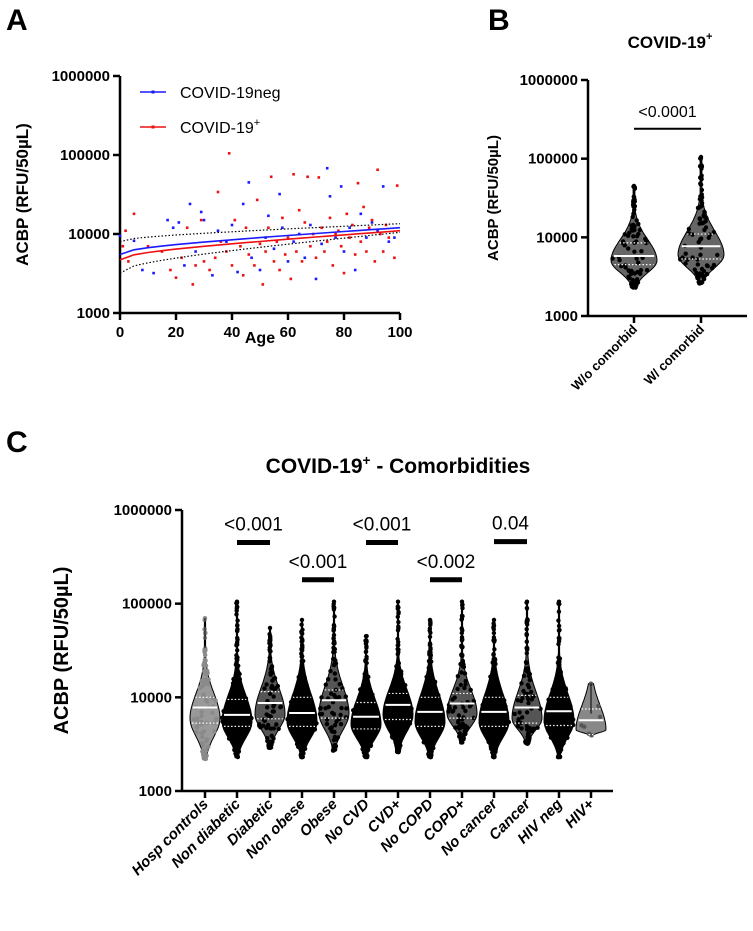 The image size is (753, 931). Describe the element at coordinates (260, 252) in the screenshot. I see `ci-lower-line` at that location.